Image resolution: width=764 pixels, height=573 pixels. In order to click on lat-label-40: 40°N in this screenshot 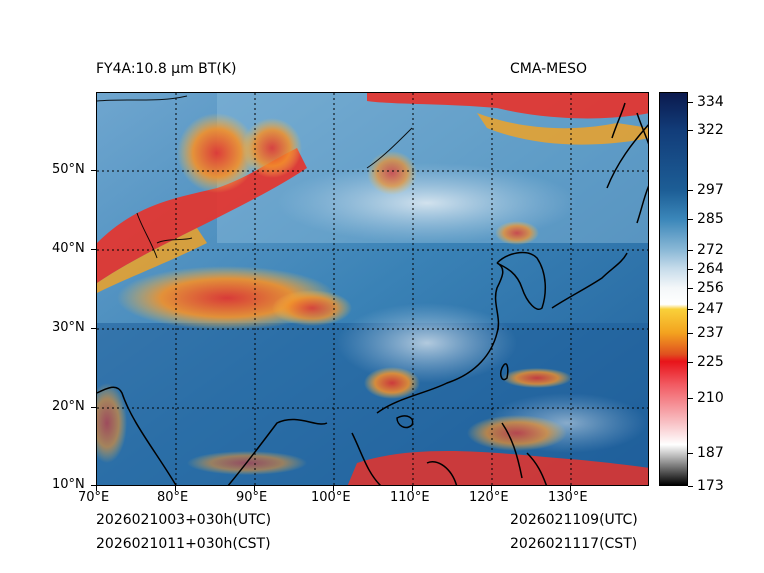, I will do `click(68, 248)`.